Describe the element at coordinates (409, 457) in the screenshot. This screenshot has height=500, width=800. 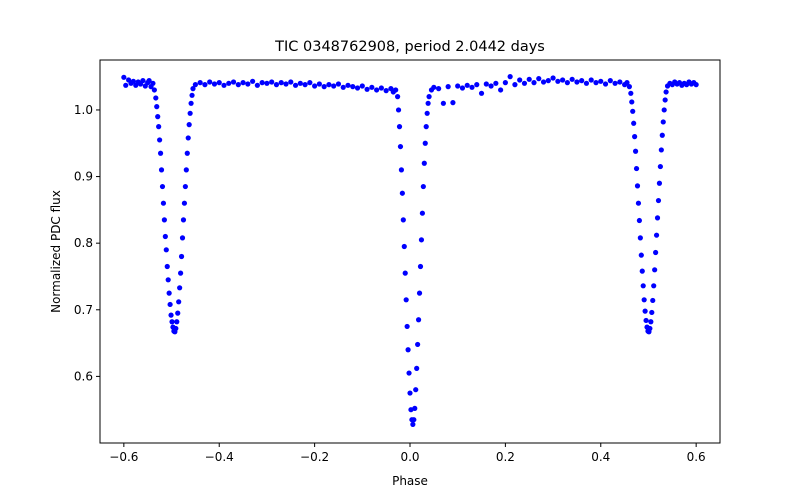
I see `x-tick-label: 0.0` at that location.